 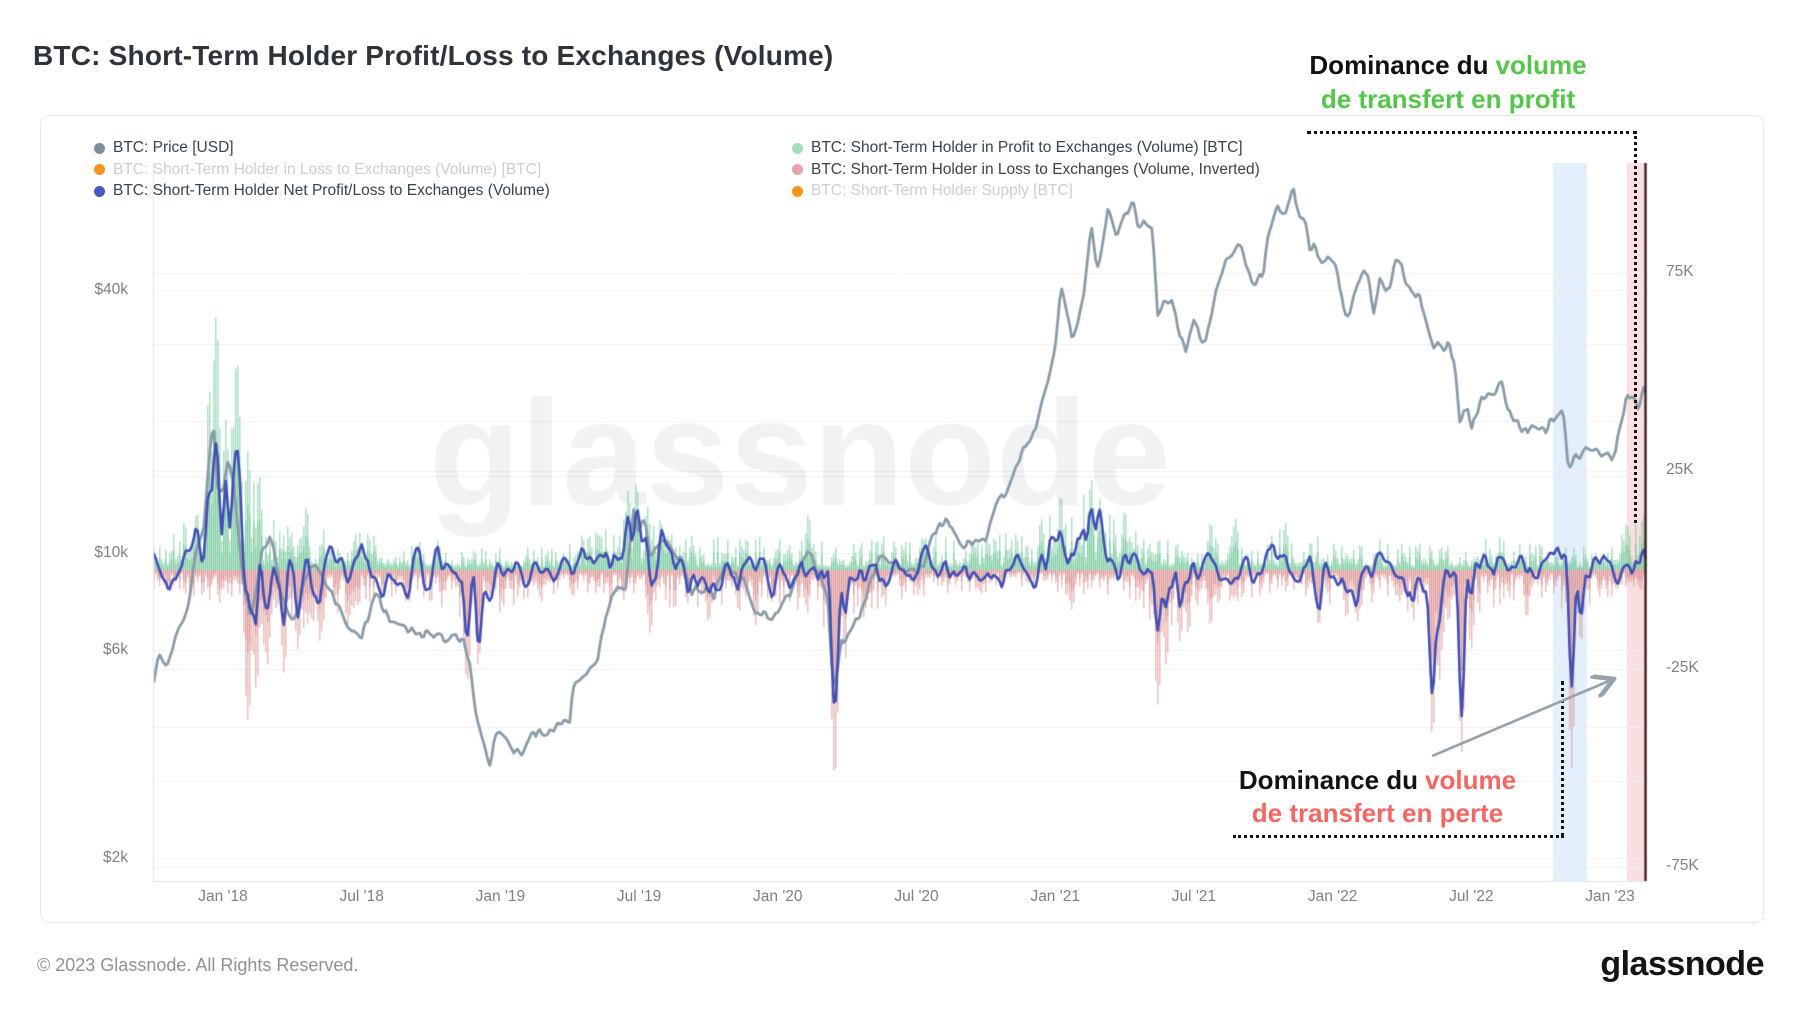 I want to click on x-axis-tick-label: Jul '18, so click(x=361, y=896).